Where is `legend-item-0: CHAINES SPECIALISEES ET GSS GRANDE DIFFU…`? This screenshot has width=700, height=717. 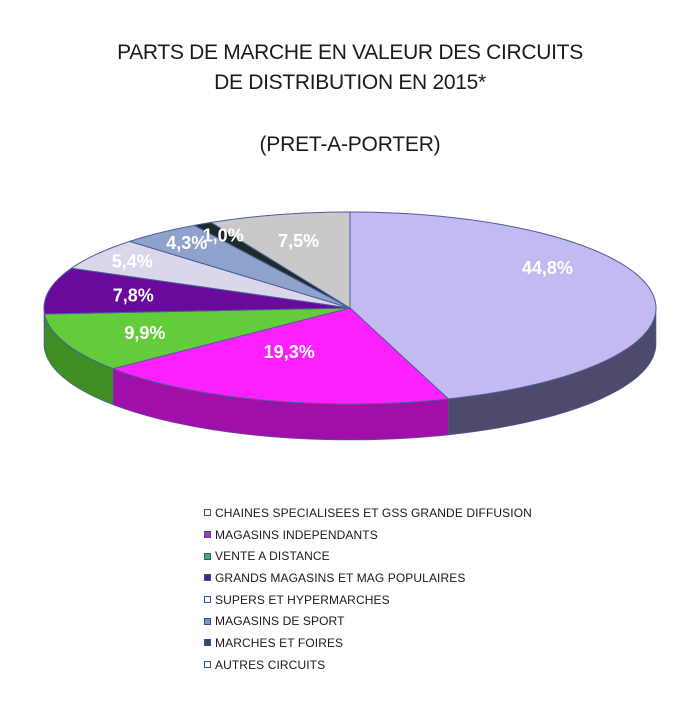
legend-item-0: CHAINES SPECIALISEES ET GSS GRANDE DIFFU… is located at coordinates (368, 513).